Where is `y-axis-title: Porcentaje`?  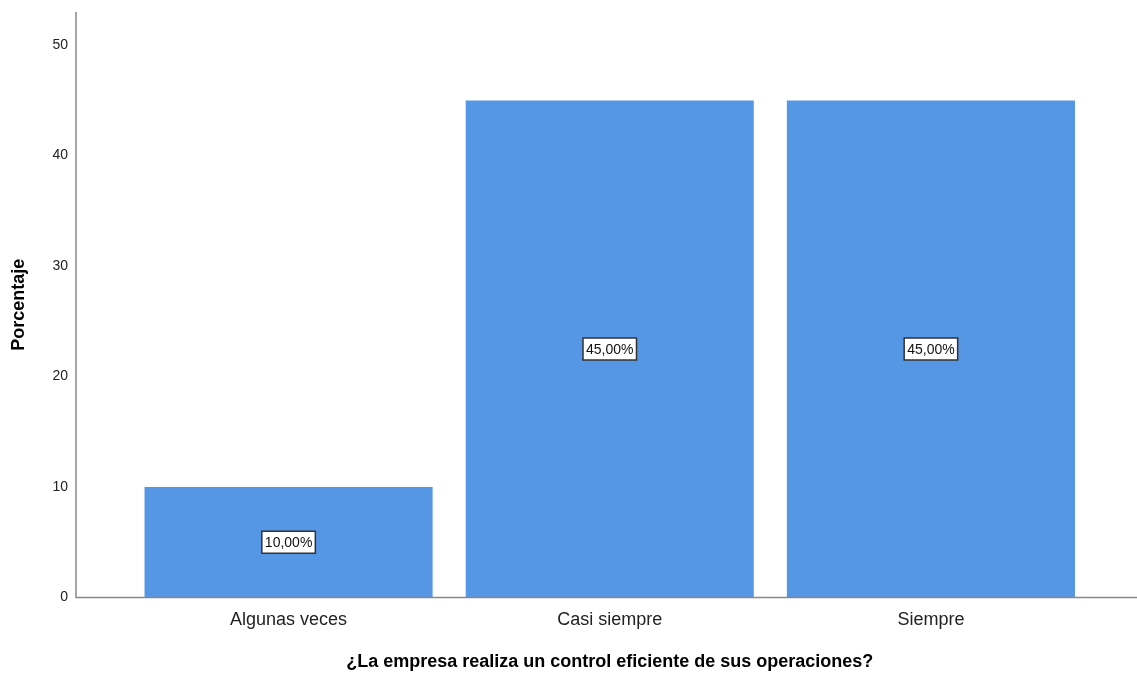
y-axis-title: Porcentaje is located at coordinates (17, 304).